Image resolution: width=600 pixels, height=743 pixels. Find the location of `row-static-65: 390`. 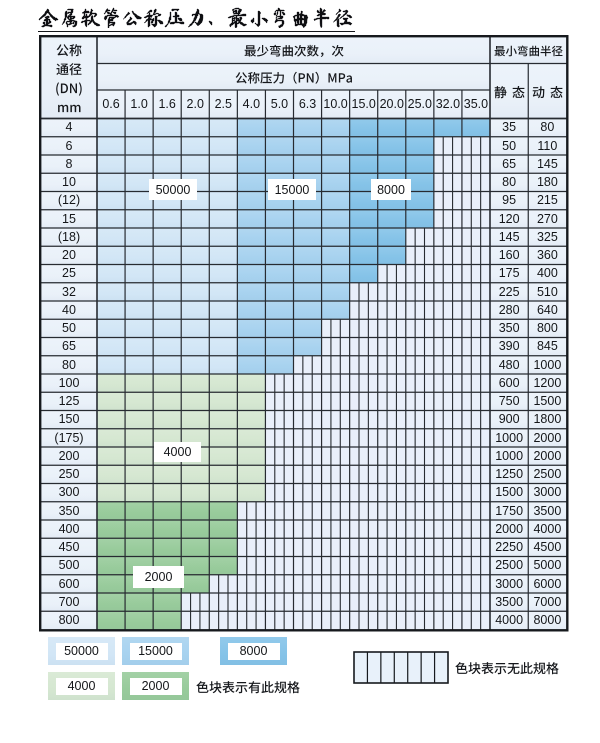

row-static-65: 390 is located at coordinates (509, 346).